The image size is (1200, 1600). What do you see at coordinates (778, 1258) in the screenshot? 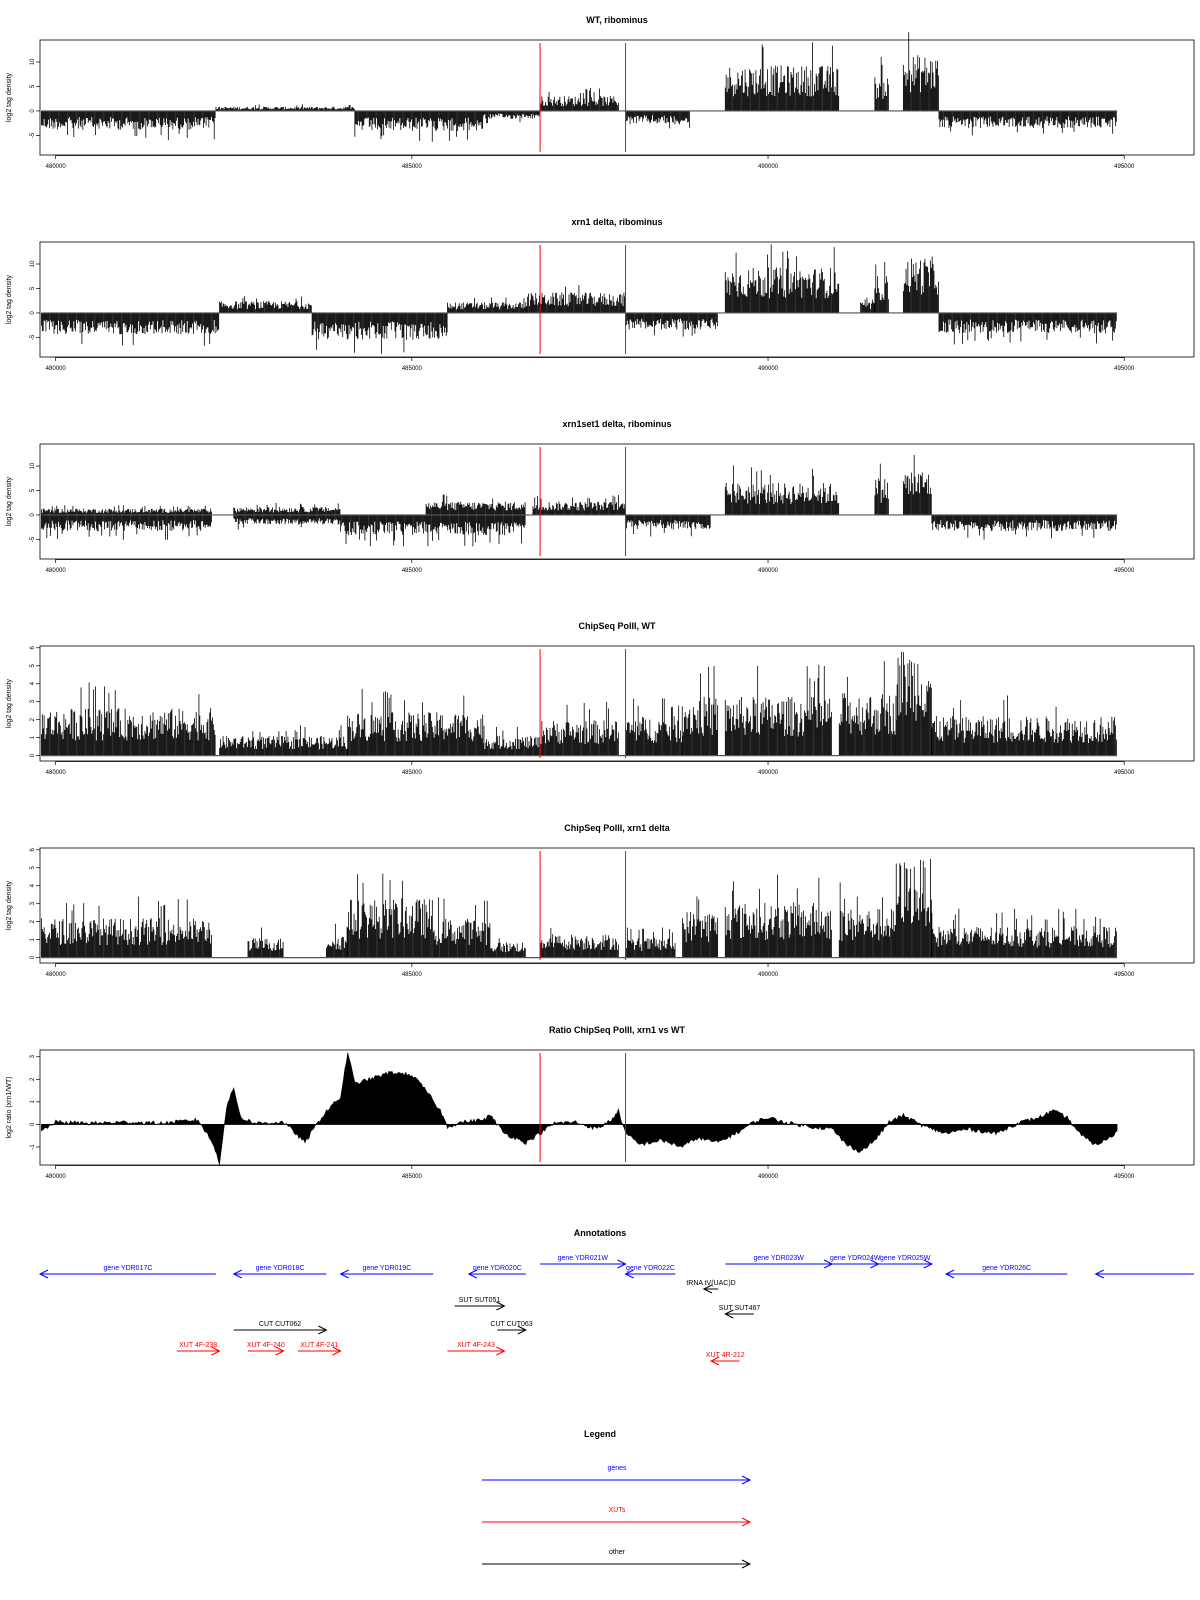
I see `feature-label: gene YDR023W` at bounding box center [778, 1258].